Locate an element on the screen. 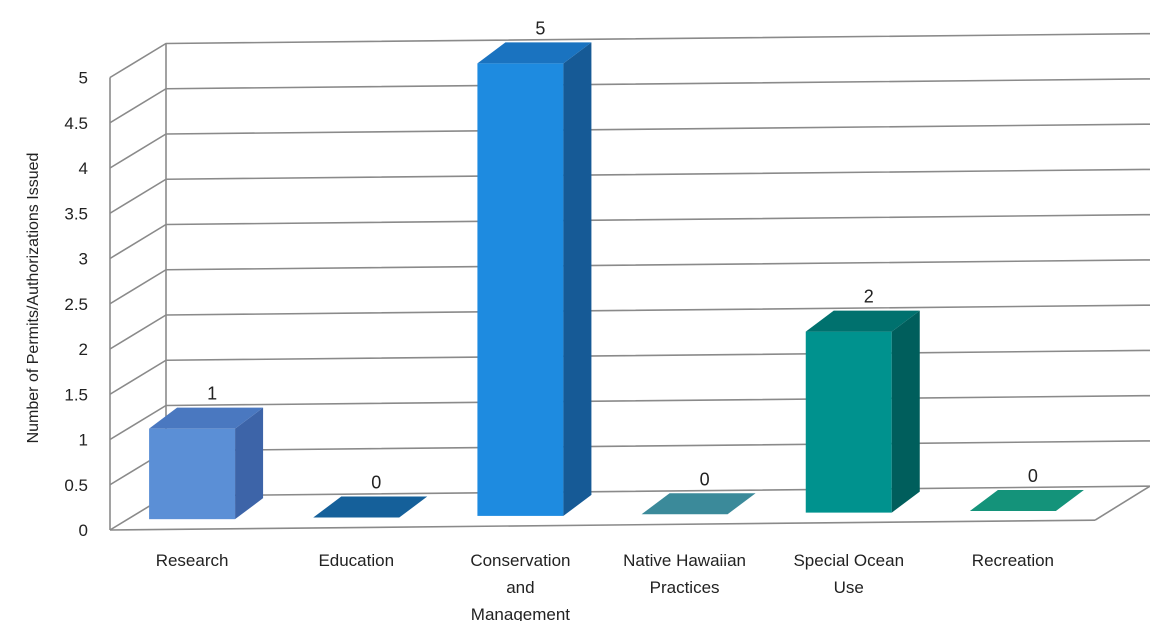  y-tick-label: 5 is located at coordinates (83, 78).